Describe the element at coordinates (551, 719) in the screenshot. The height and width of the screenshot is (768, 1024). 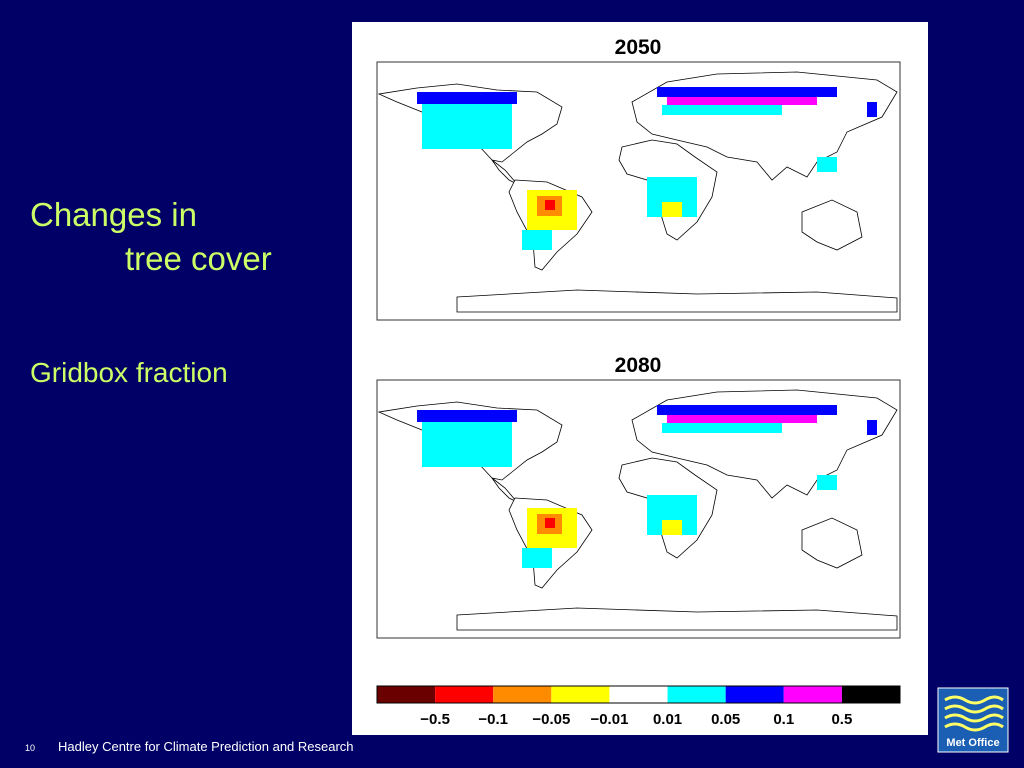
I see `colorbar-label: −0.05` at that location.